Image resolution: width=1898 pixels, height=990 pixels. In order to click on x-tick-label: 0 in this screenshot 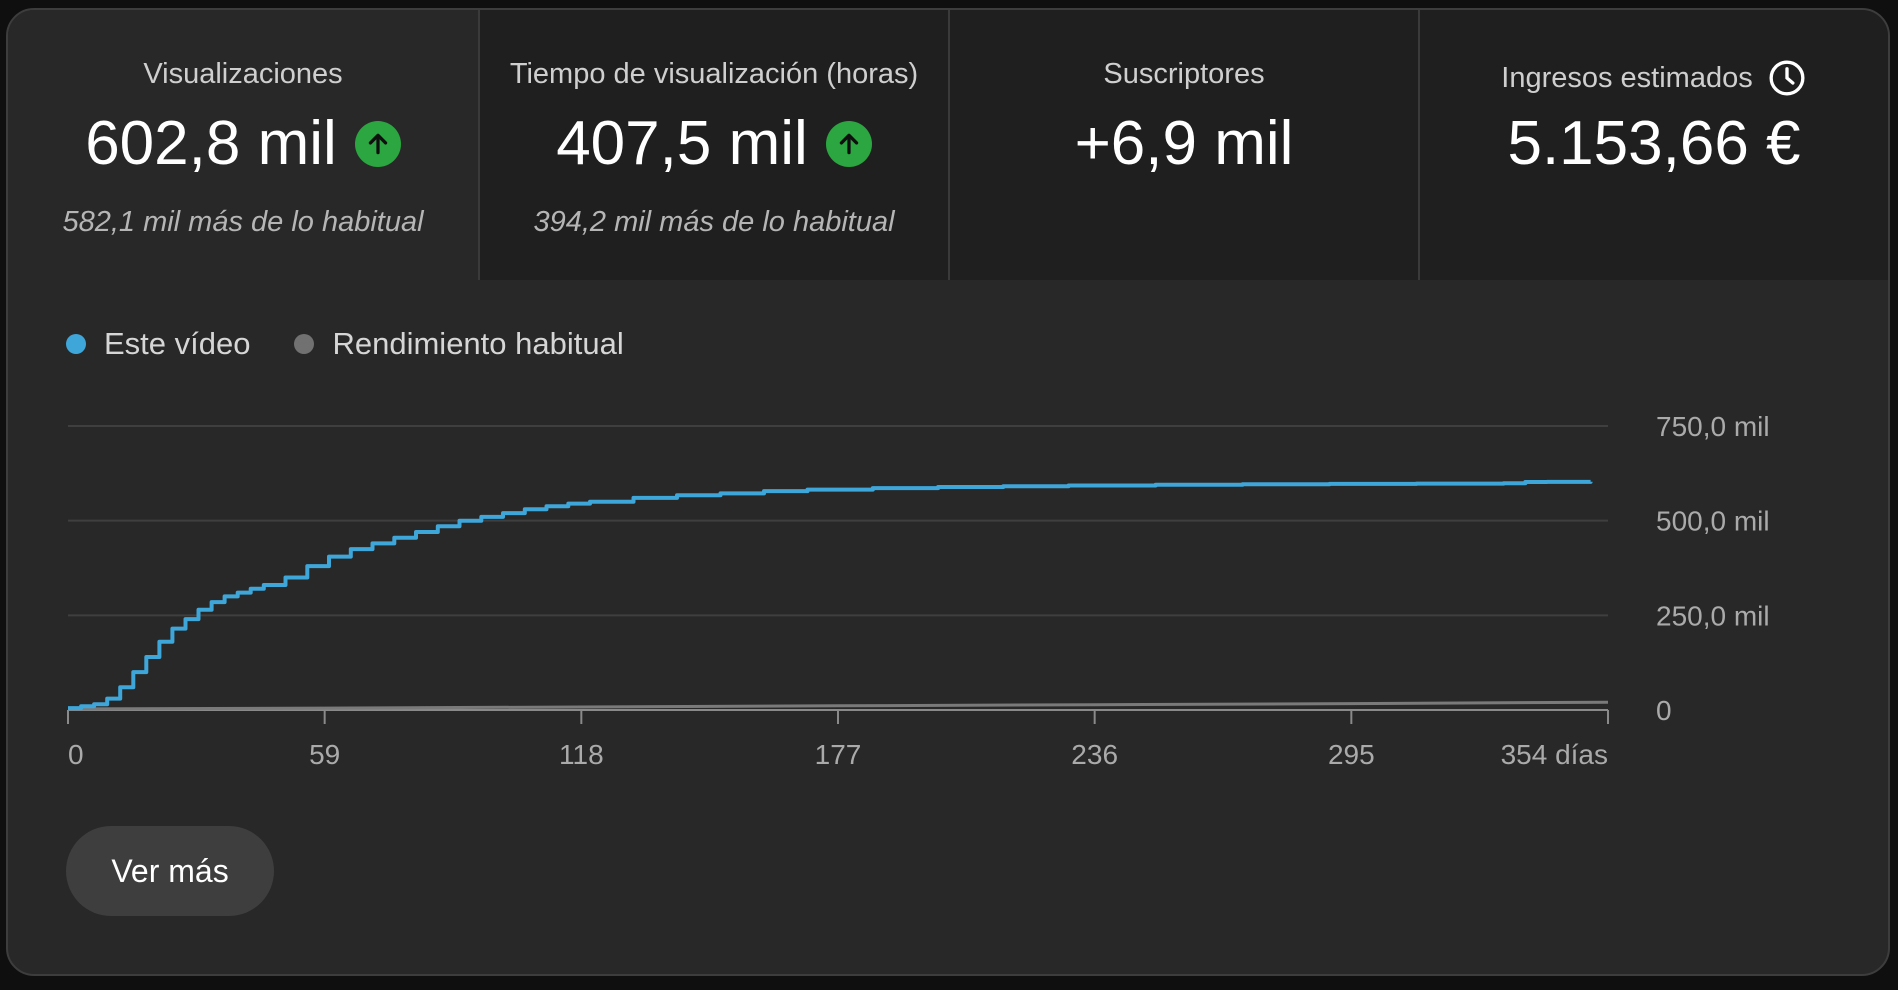, I will do `click(76, 754)`.